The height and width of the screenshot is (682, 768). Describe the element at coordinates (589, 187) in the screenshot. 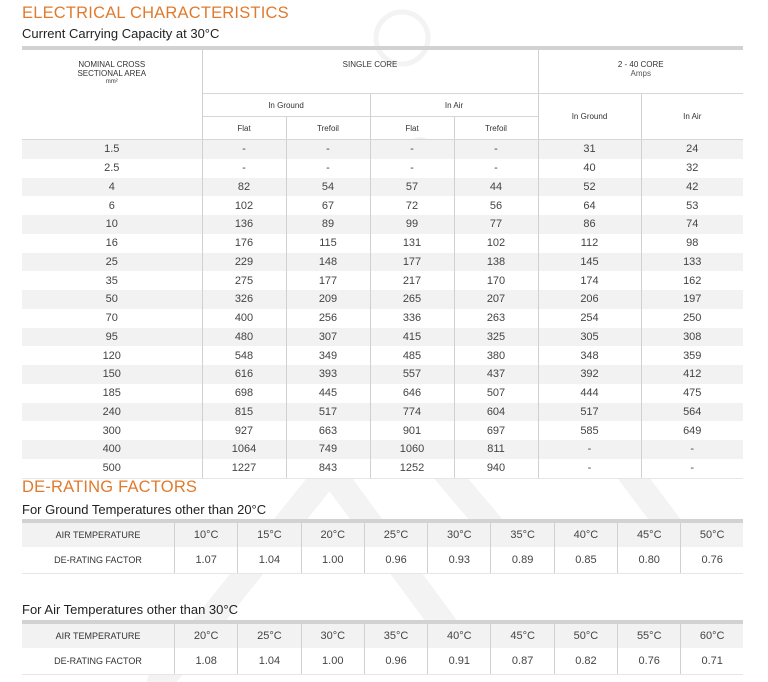

I see `capacity-cell: 52` at that location.